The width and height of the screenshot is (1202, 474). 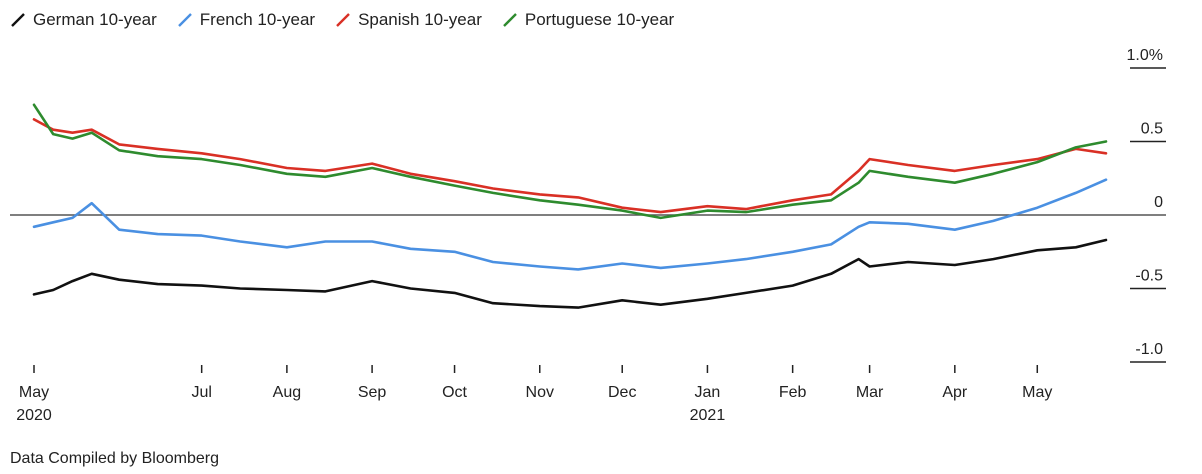 I want to click on x-tick-label: Oct, so click(x=454, y=392).